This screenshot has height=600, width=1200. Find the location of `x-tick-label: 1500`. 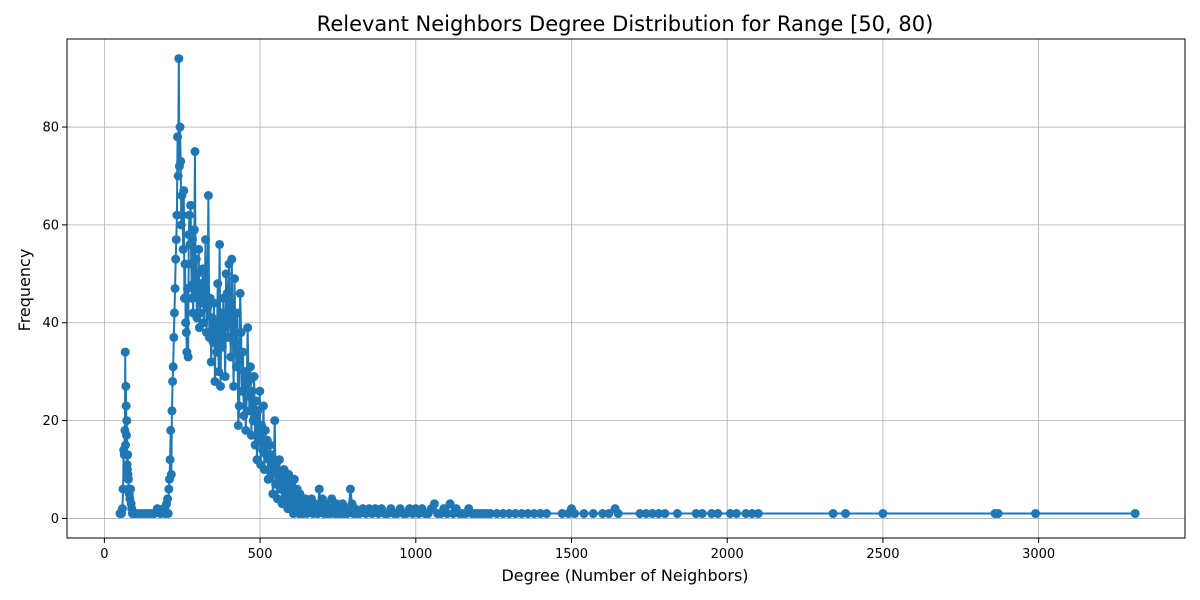

x-tick-label: 1500 is located at coordinates (571, 554).